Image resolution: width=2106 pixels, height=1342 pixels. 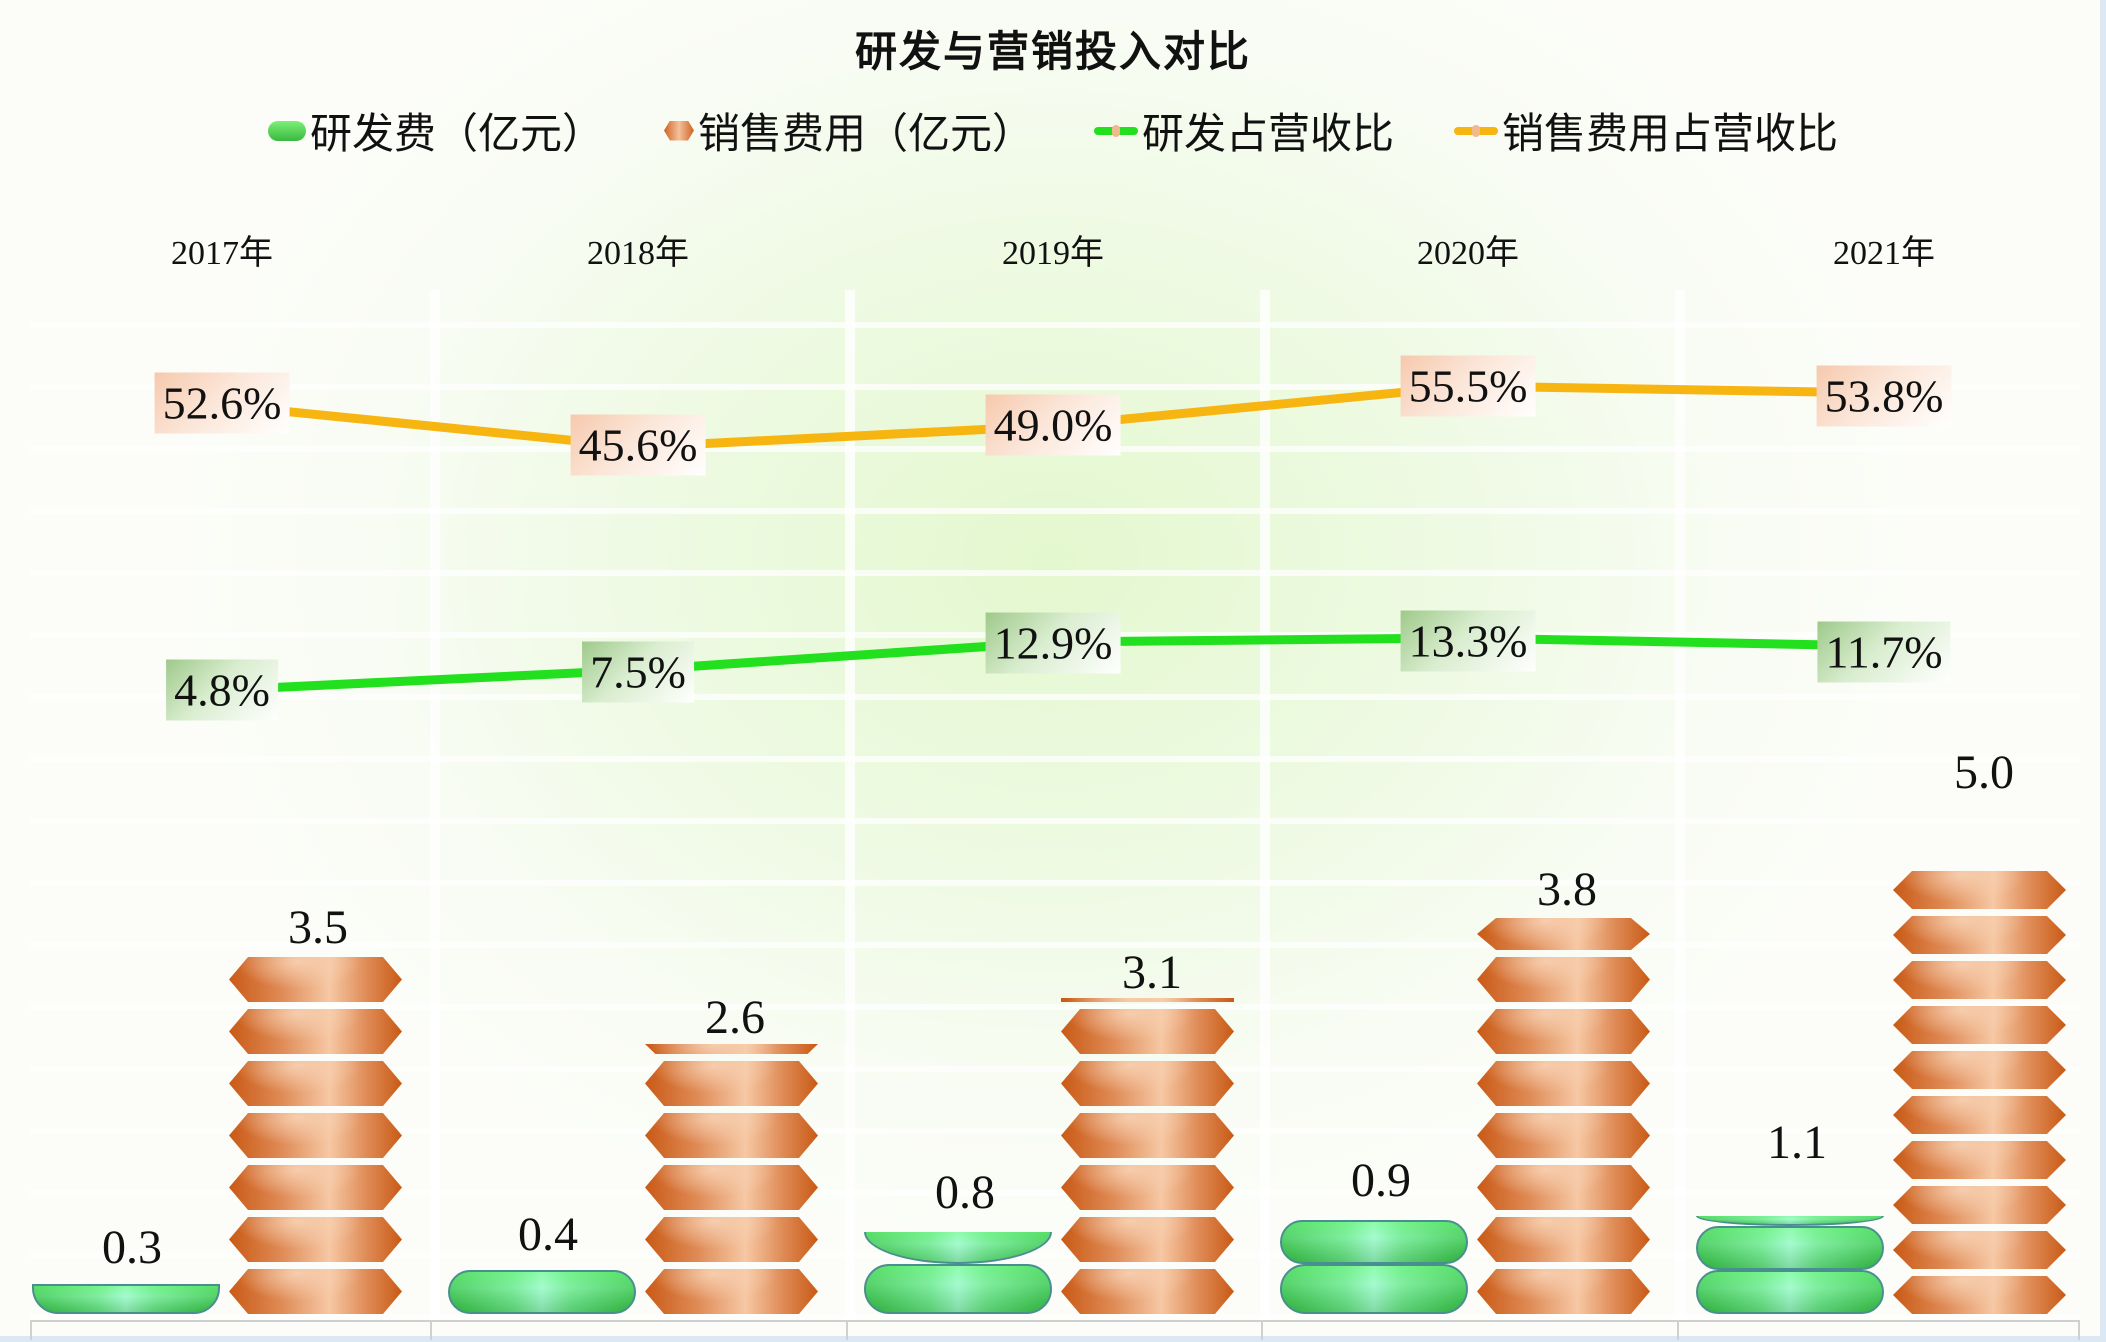 I want to click on legend-item-sales: 销售费用（亿元）, so click(x=848, y=130).